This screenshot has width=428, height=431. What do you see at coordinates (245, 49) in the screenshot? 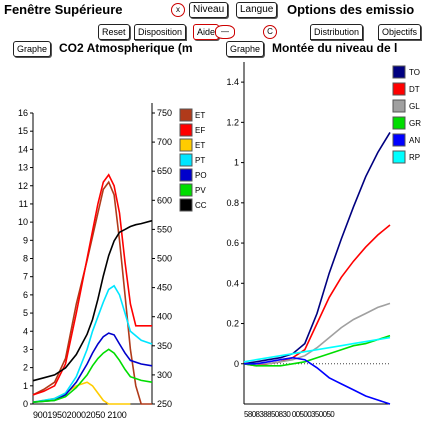
I see `right-graph-button: Graphe` at bounding box center [245, 49].